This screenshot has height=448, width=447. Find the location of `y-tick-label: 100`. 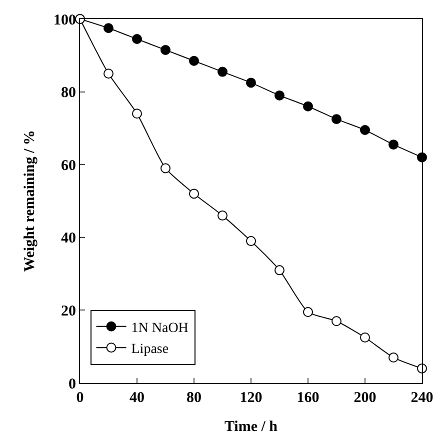

y-tick-label: 100 is located at coordinates (65, 20).